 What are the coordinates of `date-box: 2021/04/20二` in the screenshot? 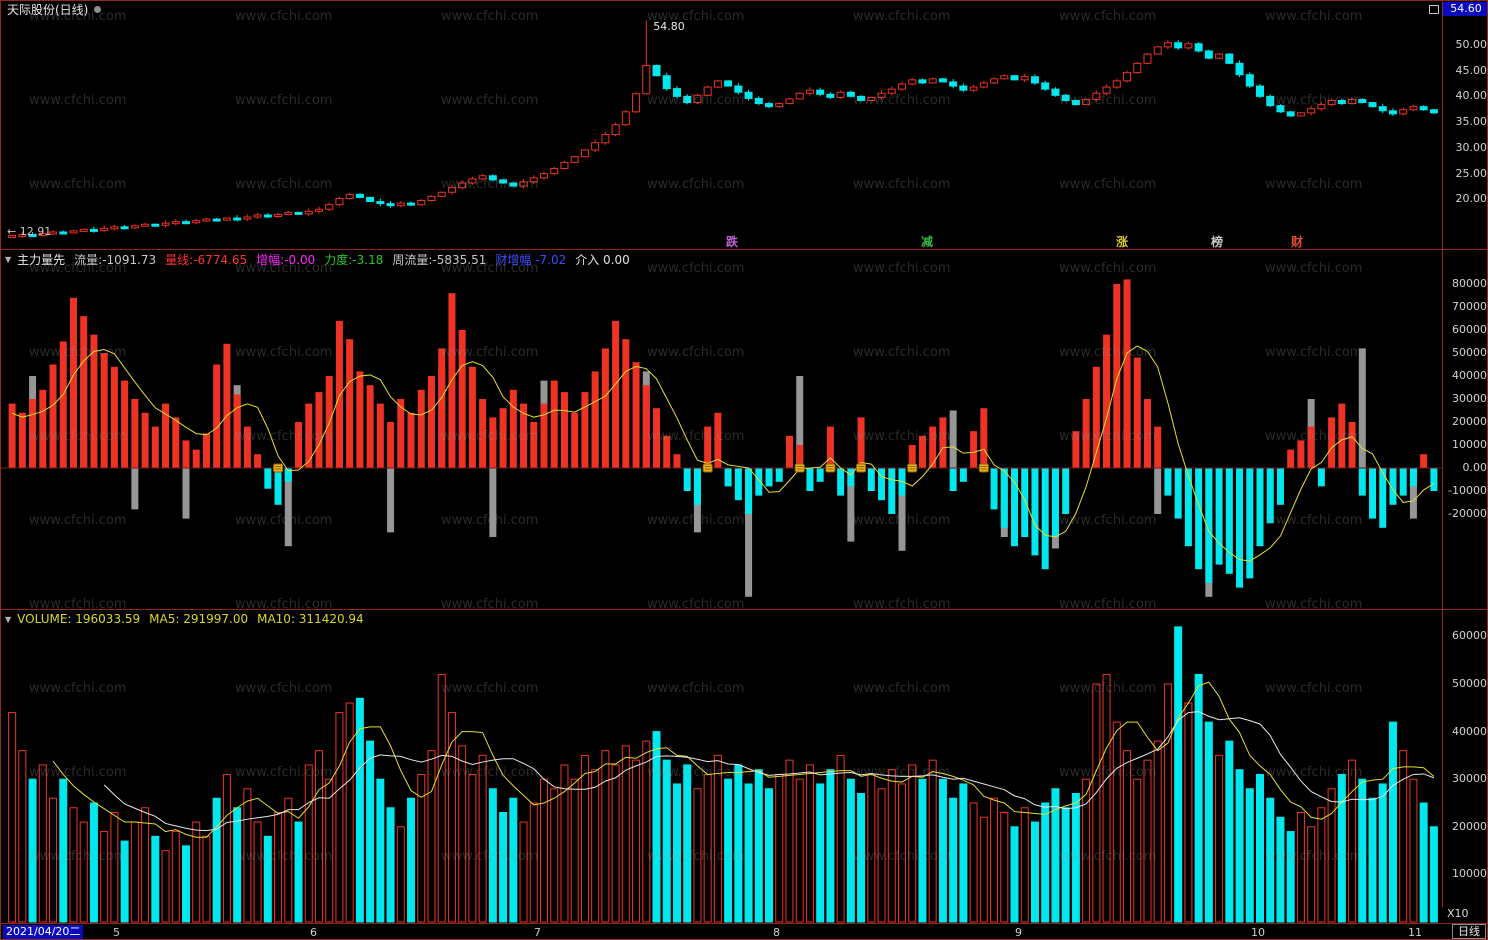 It's located at (43, 932).